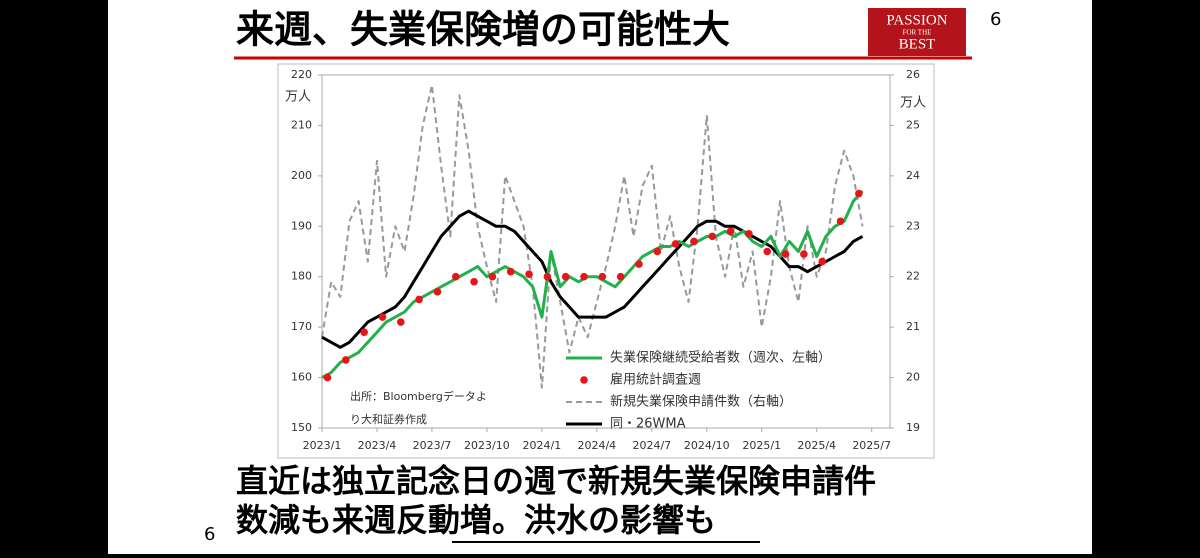 The image size is (1200, 558). Describe the element at coordinates (913, 427) in the screenshot. I see `y2-tick-label: 19` at that location.